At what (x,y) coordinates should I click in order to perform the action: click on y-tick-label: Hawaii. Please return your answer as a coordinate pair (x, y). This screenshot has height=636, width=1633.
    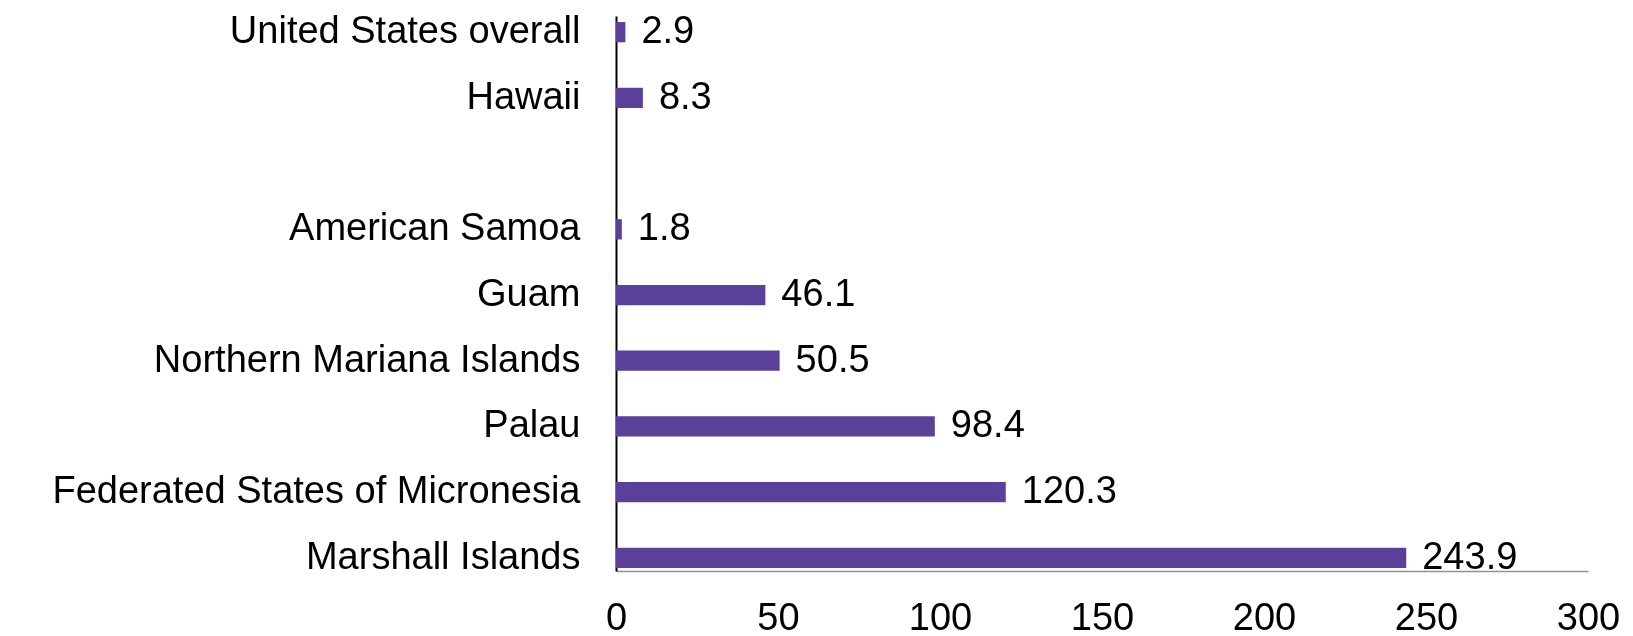
    Looking at the image, I should click on (523, 95).